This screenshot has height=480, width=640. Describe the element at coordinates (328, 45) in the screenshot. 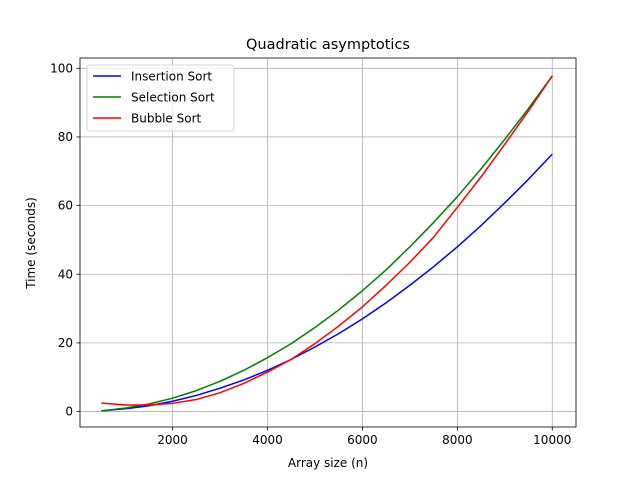

I see `chart-title: Quadratic asymptotics` at that location.